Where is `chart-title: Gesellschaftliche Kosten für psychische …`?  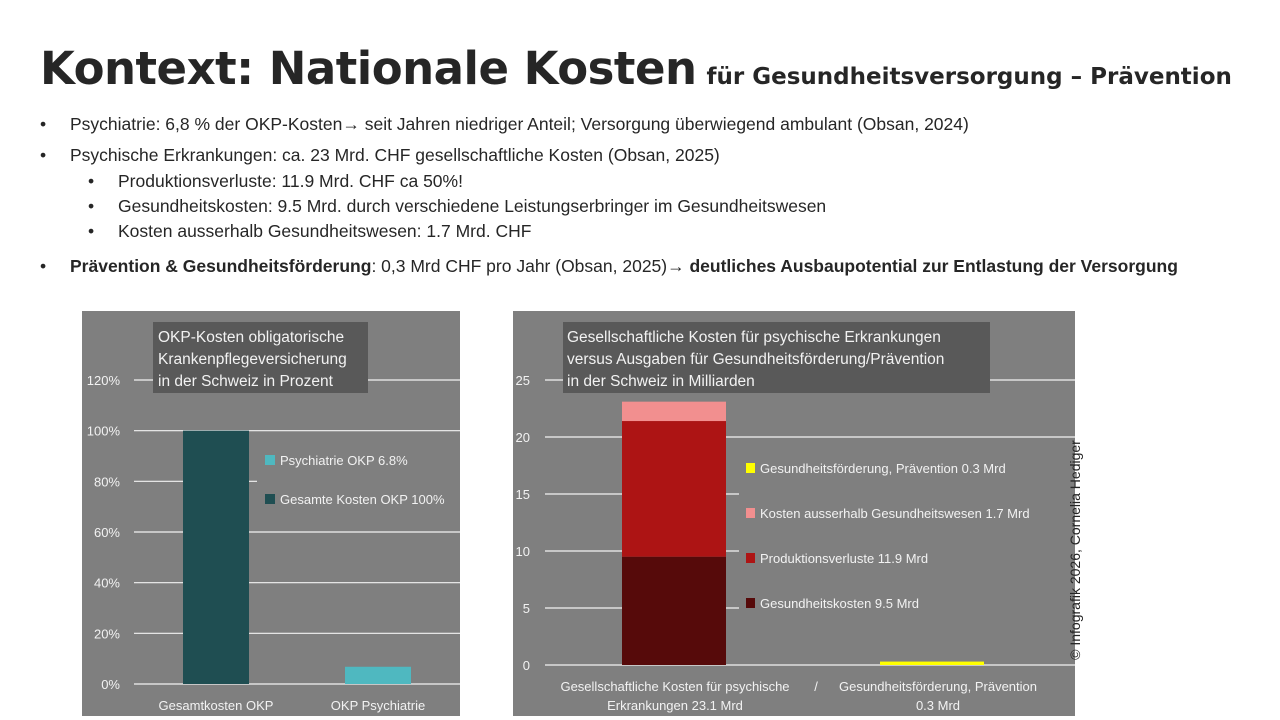
chart-title: Gesellschaftliche Kosten für psychische … is located at coordinates (754, 337).